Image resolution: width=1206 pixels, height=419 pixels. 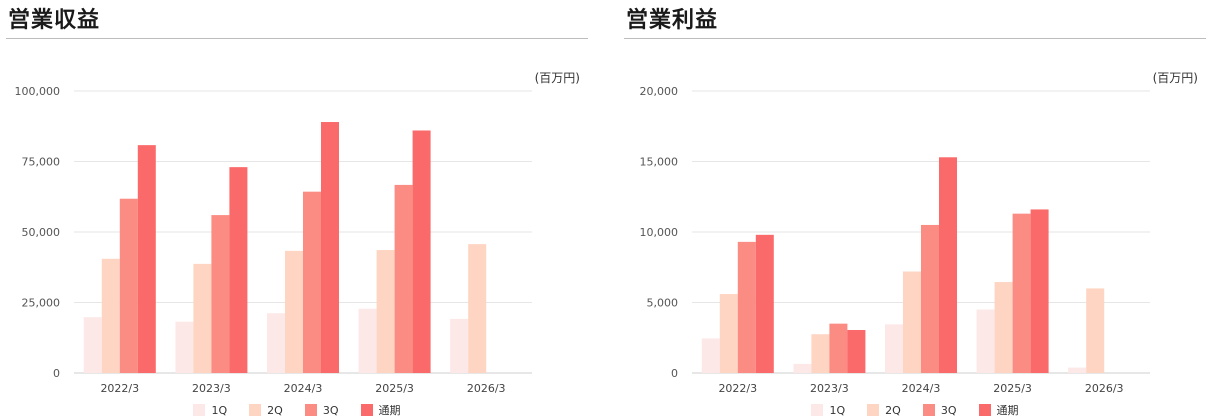 What do you see at coordinates (672, 20) in the screenshot?
I see `operating-profit-chart-title: 営業利益` at bounding box center [672, 20].